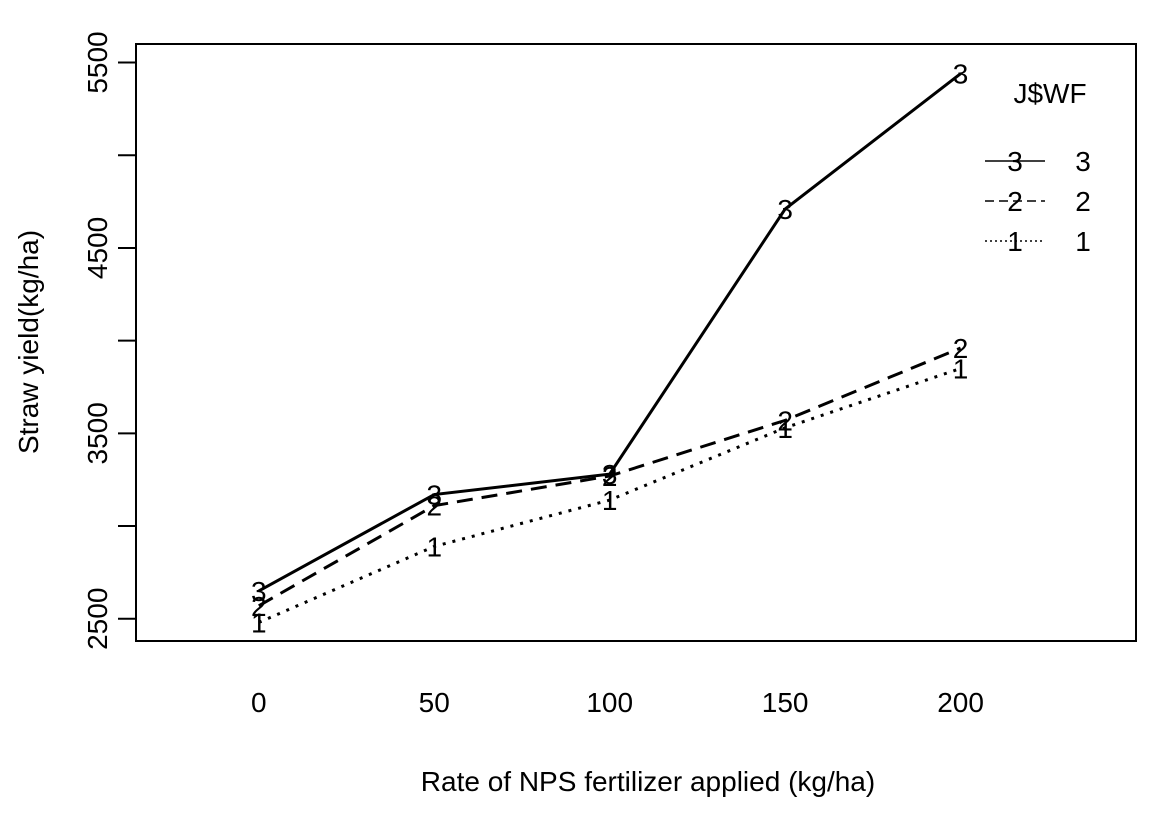  I want to click on y-tick-label: 5500, so click(97, 62).